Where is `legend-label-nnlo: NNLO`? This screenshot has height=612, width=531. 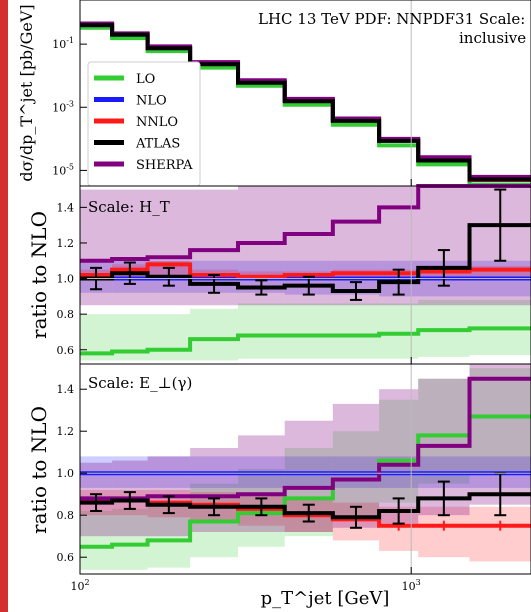
legend-label-nnlo: NNLO is located at coordinates (157, 122).